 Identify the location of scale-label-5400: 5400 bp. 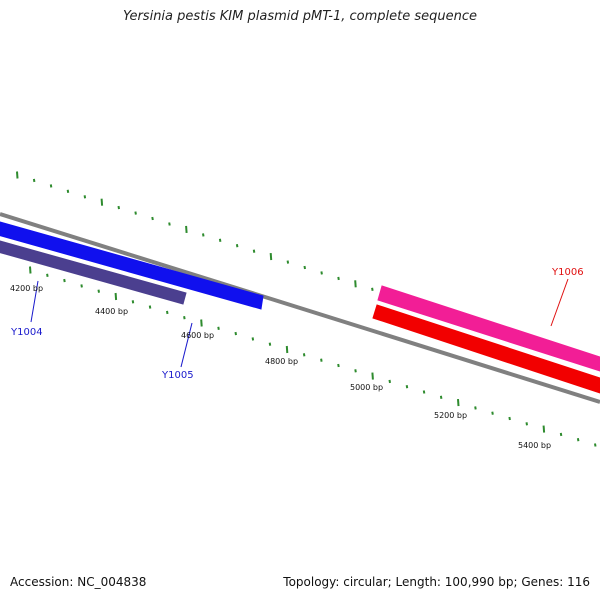
(534, 445).